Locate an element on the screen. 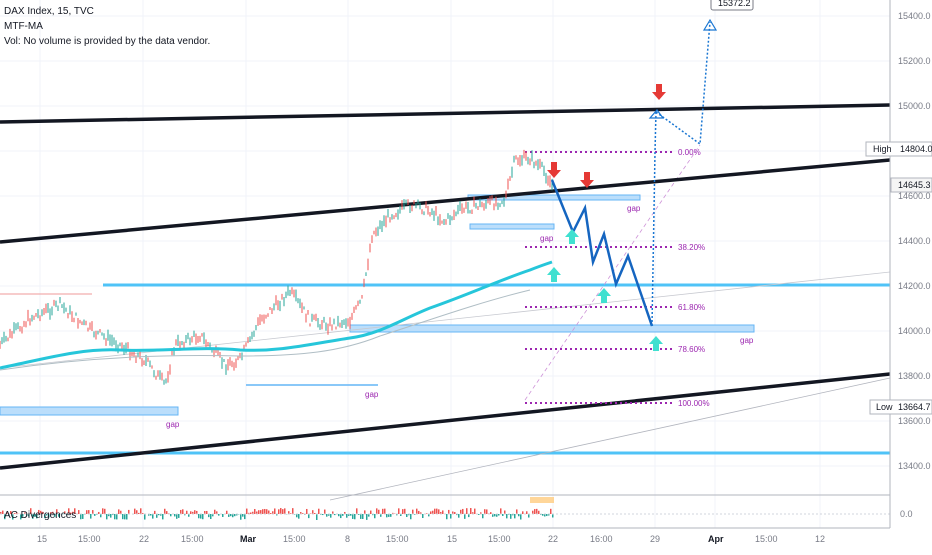  price-tick: 14000.0 is located at coordinates (914, 331).